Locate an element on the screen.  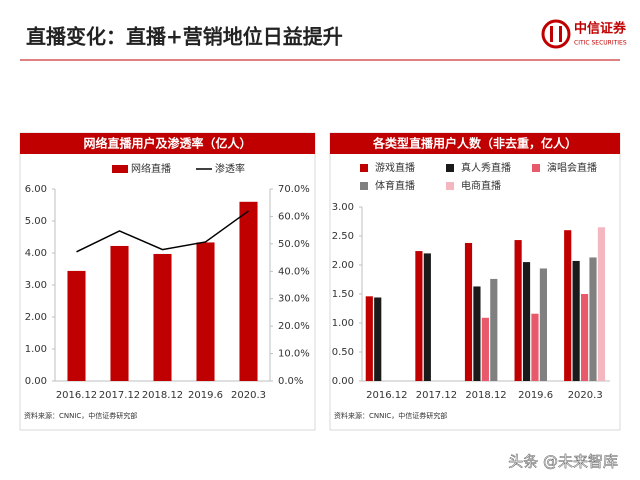
chart-title: 网络直播用户及渗透率（亿人） is located at coordinates (167, 143).